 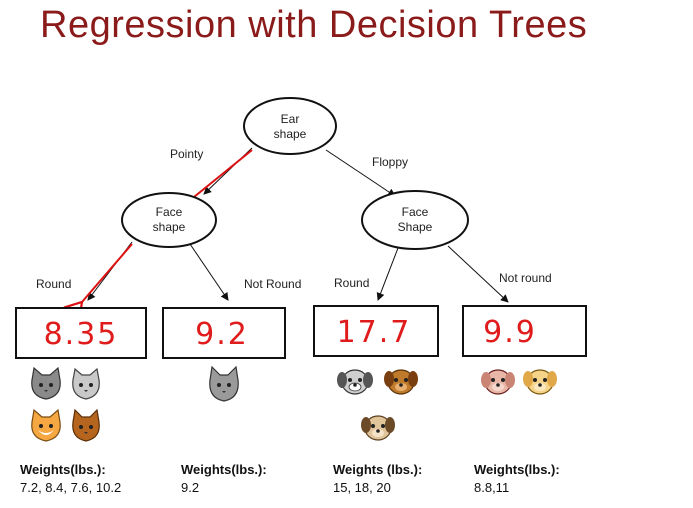 What do you see at coordinates (209, 272) in the screenshot?
I see `edge-left-to-leaf2` at bounding box center [209, 272].